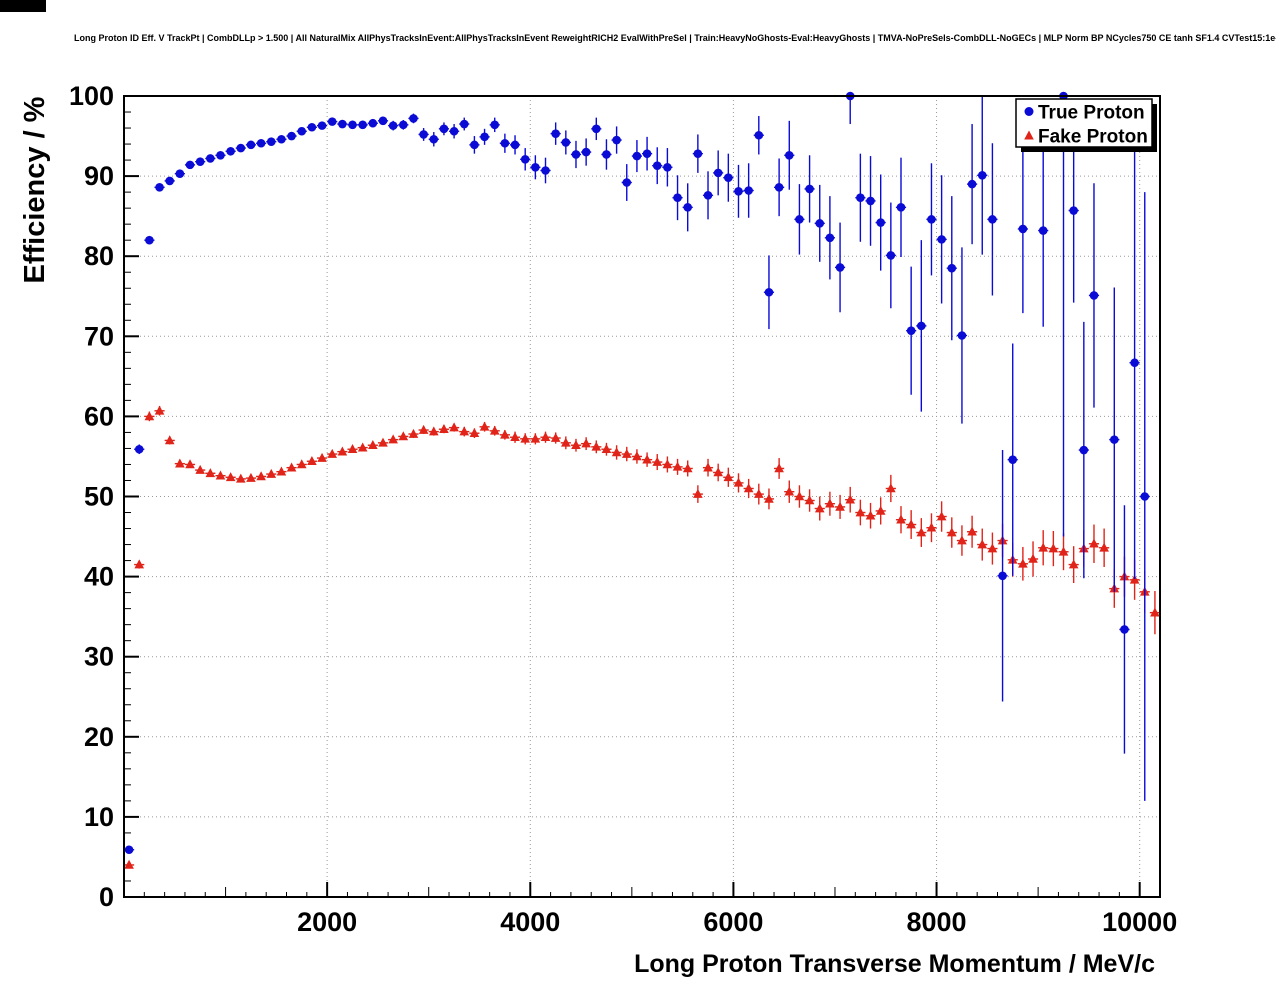 This screenshot has width=1276, height=996. I want to click on x-tick-label: 2000, so click(327, 922).